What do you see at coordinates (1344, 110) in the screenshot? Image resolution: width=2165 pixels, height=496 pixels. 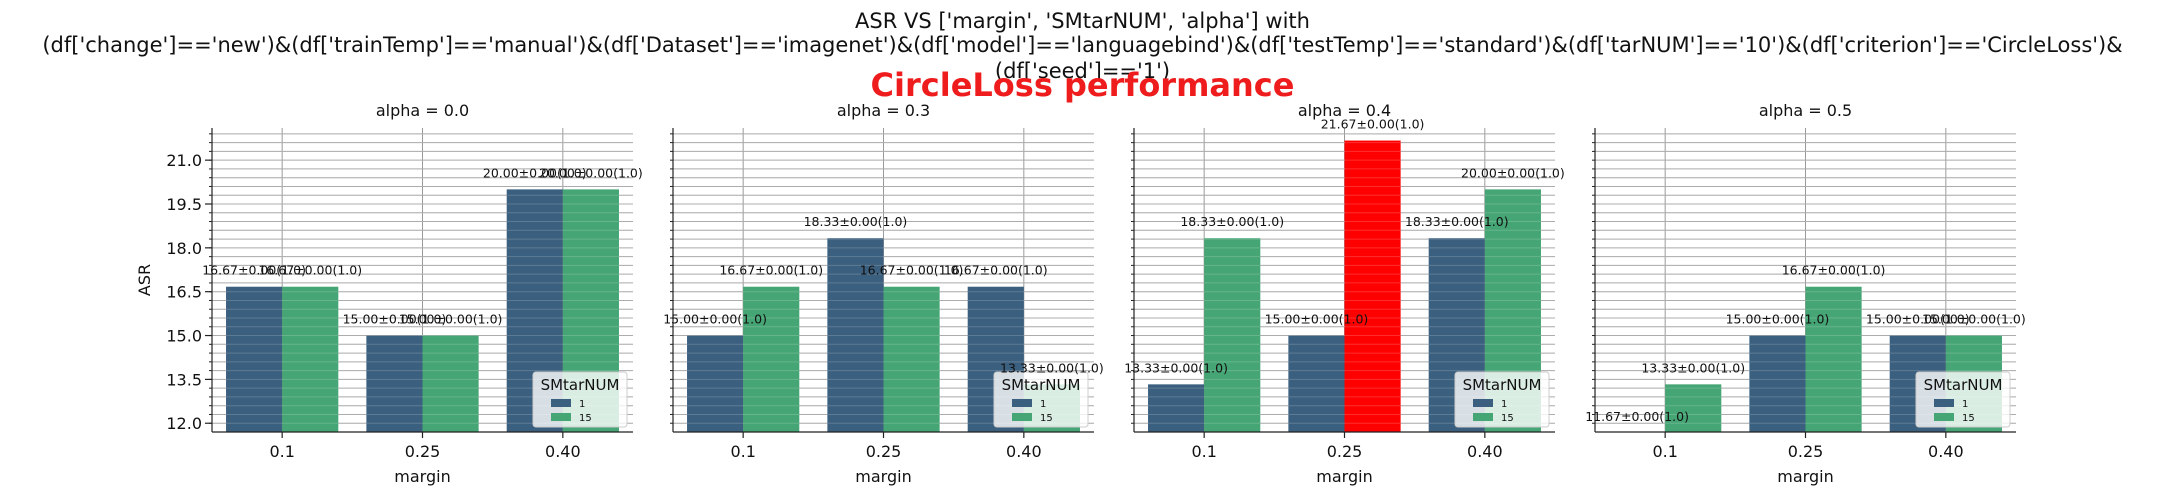 I see `subplot-title: alpha = 0.4` at bounding box center [1344, 110].